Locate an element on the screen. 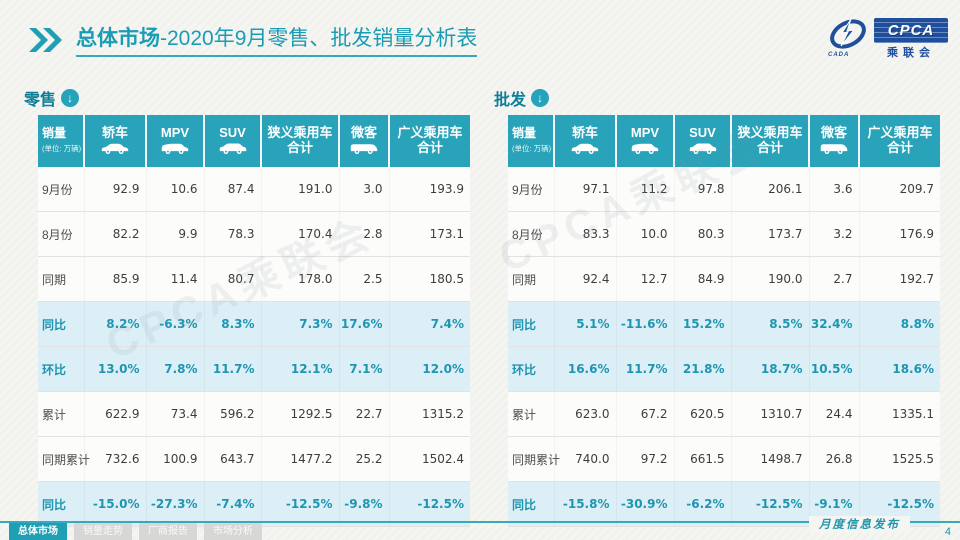 Image resolution: width=960 pixels, height=540 pixels. data-cell: 11.4 is located at coordinates (175, 279).